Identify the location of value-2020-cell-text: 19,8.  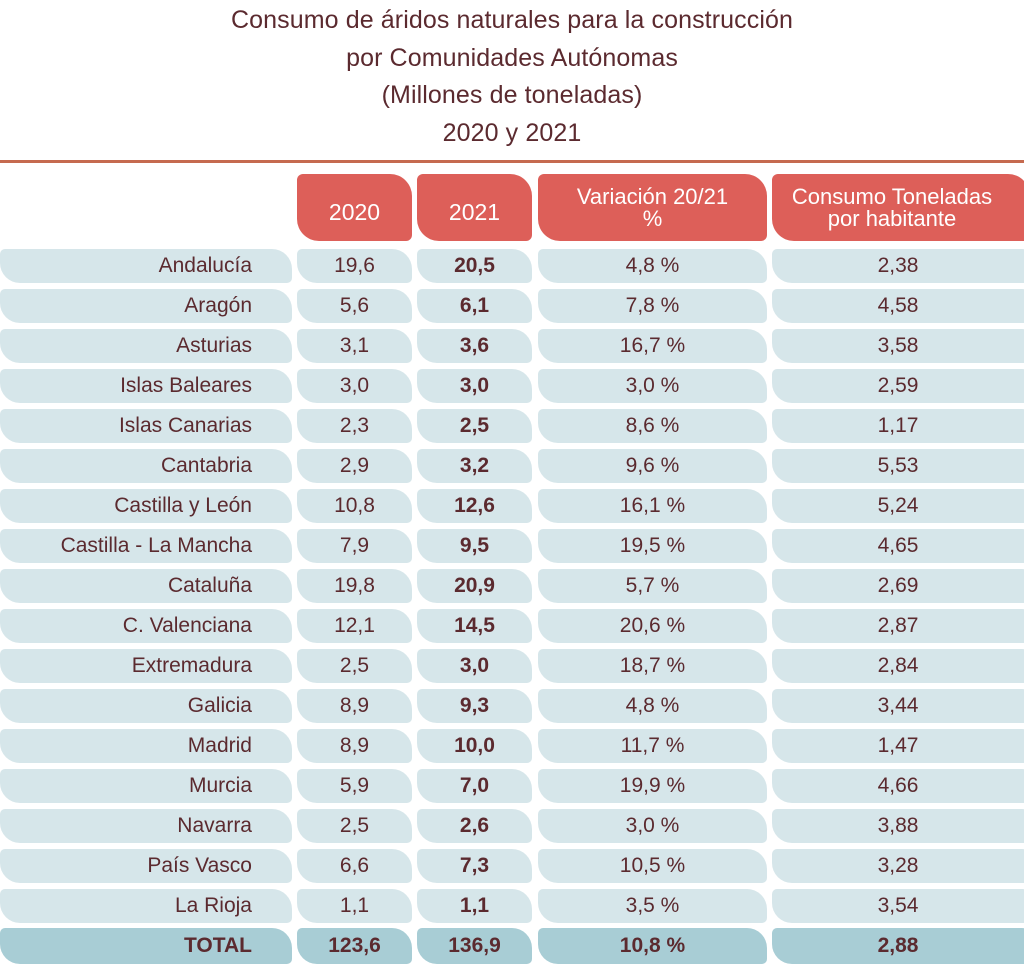
(354, 585).